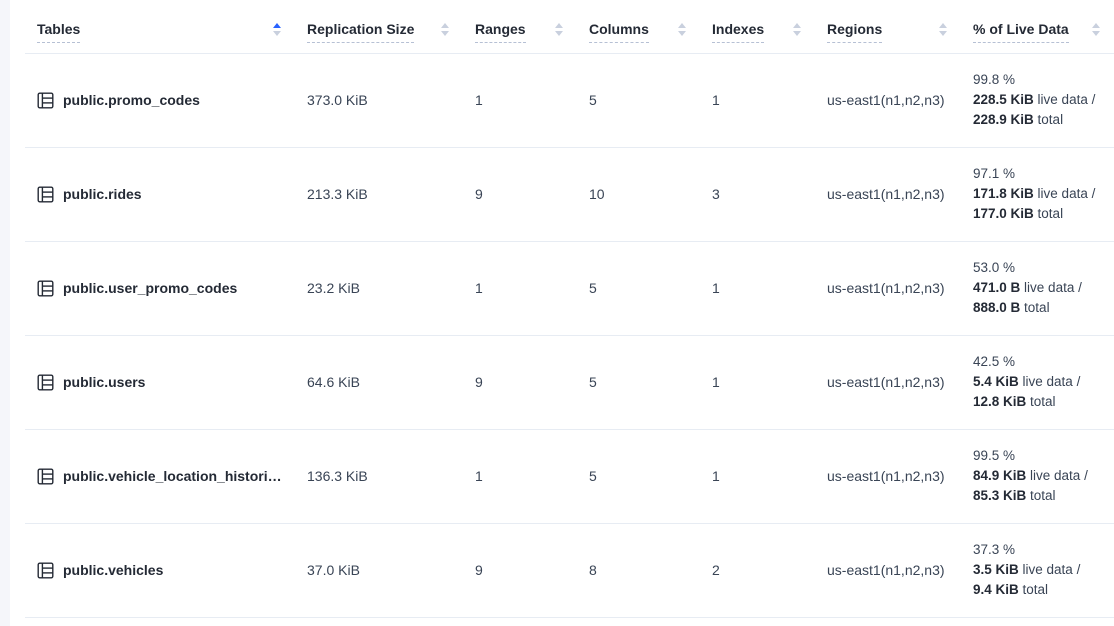 Image resolution: width=1114 pixels, height=626 pixels. What do you see at coordinates (1003, 213) in the screenshot?
I see `total-data-size: 177.0 KiB` at bounding box center [1003, 213].